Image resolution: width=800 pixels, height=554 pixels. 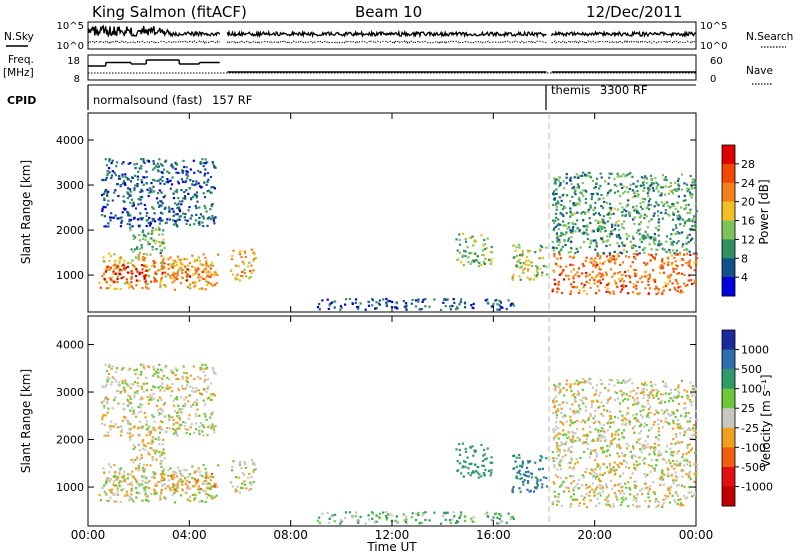 I want to click on freq-tick-top: 18, so click(x=73, y=61).